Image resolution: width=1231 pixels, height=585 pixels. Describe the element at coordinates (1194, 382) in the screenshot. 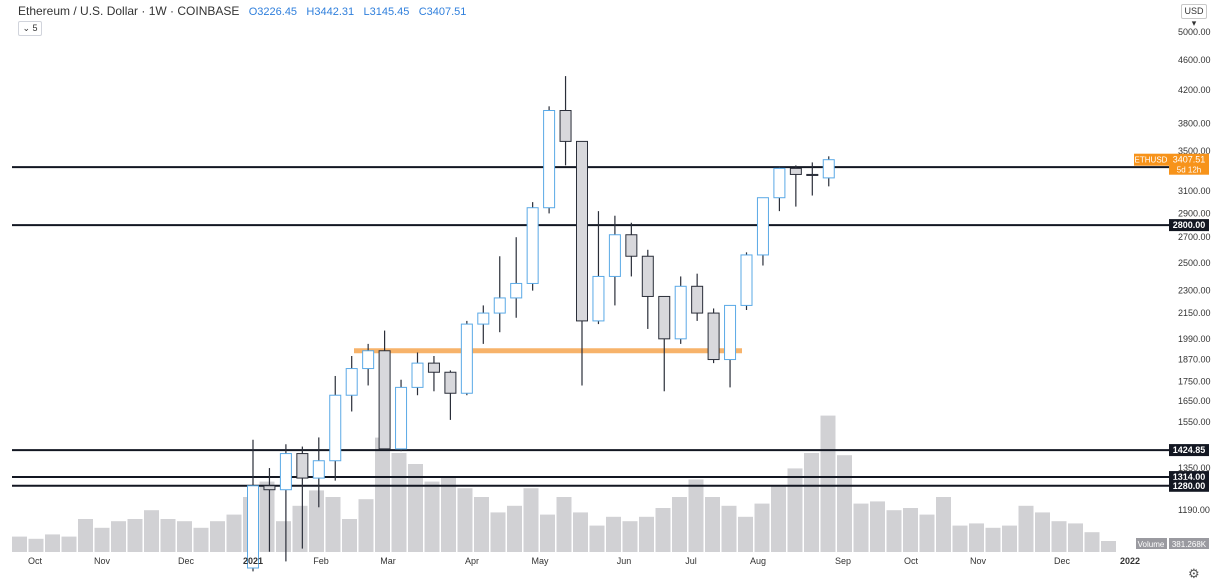

I see `y-tick-label: 1750.00` at that location.